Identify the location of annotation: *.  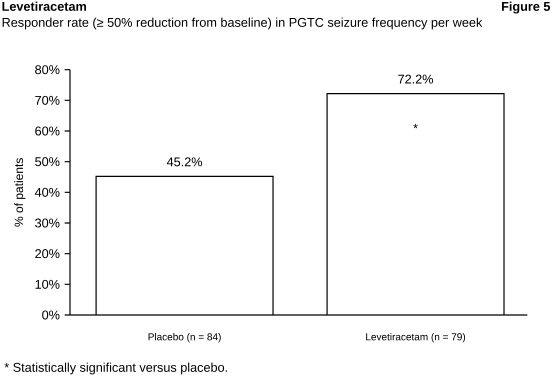
(415, 126).